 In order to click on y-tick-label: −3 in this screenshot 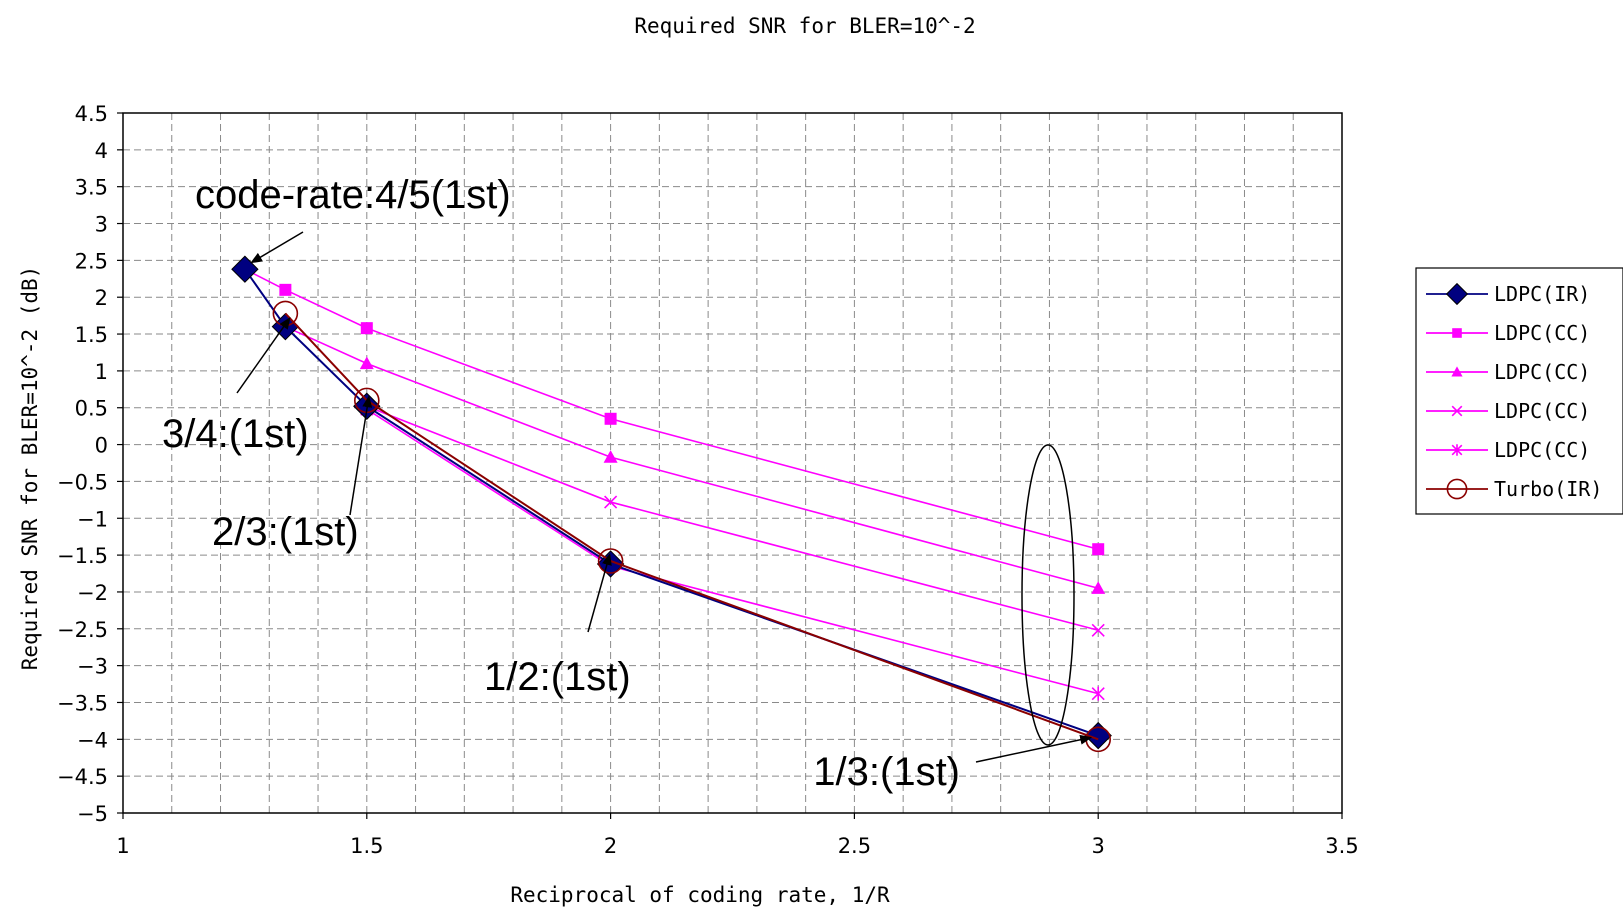, I will do `click(92, 667)`.